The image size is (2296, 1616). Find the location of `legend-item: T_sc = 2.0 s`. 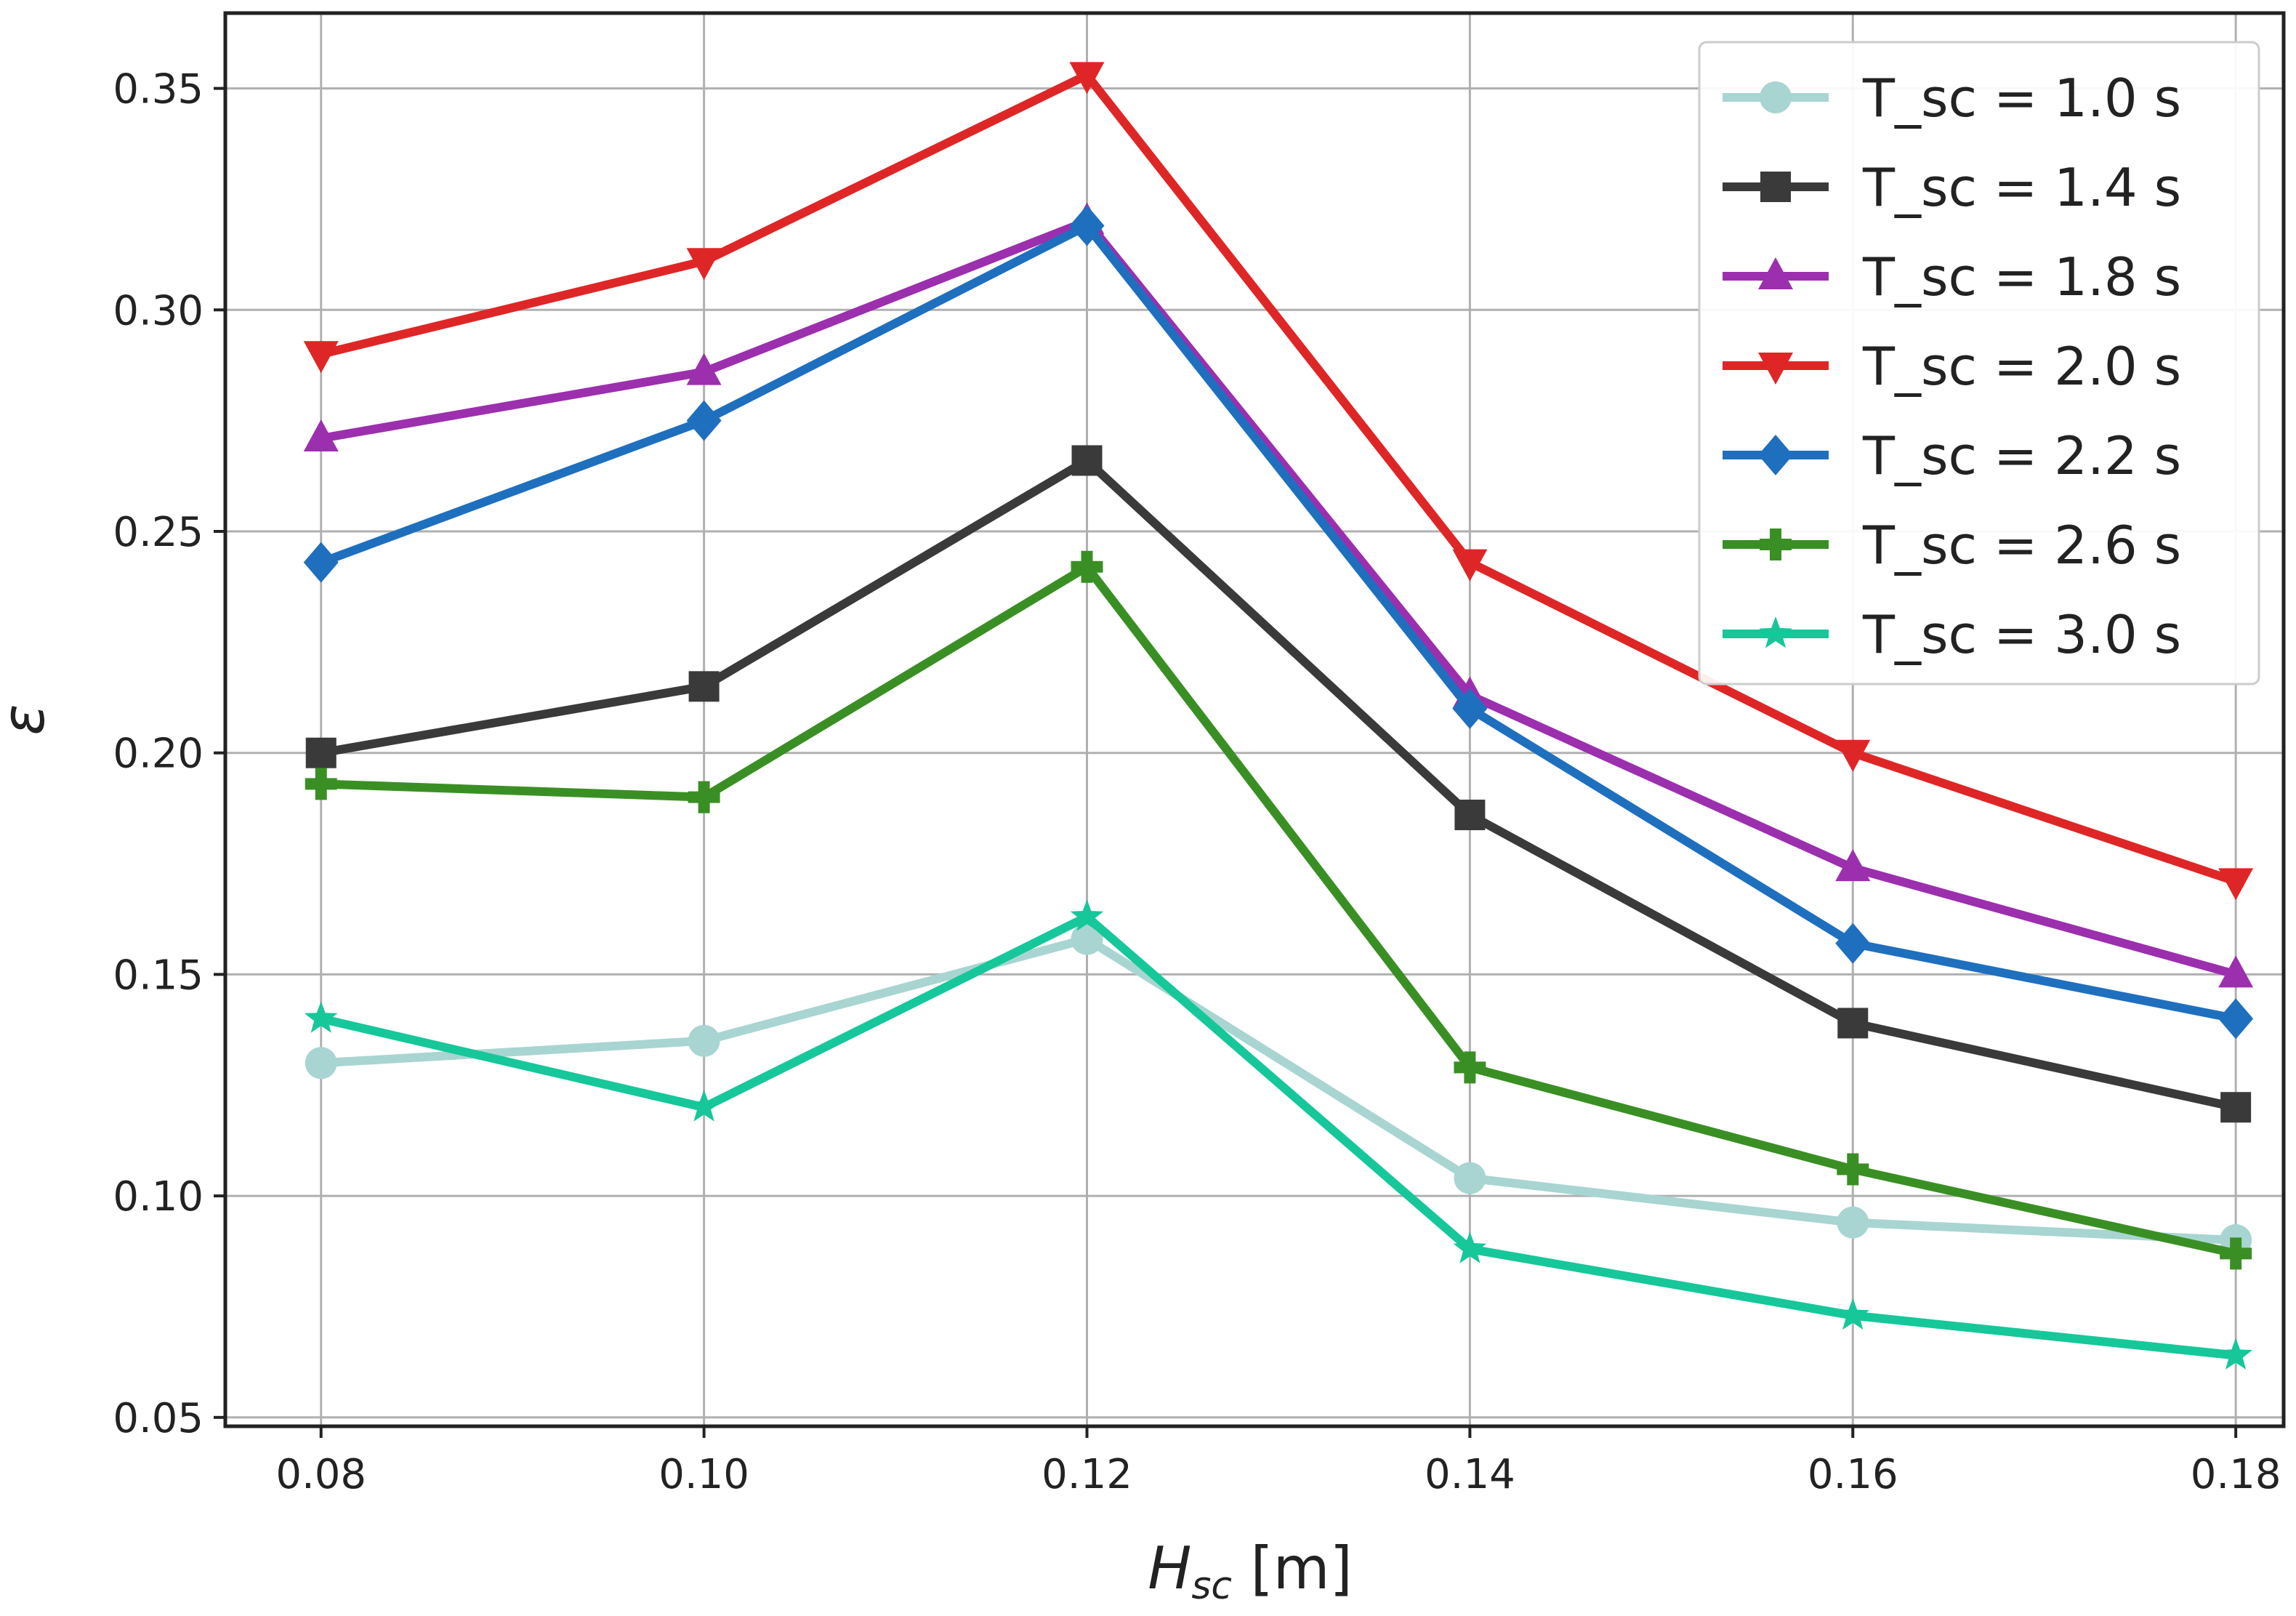

legend-item: T_sc = 2.0 s is located at coordinates (1952, 366).